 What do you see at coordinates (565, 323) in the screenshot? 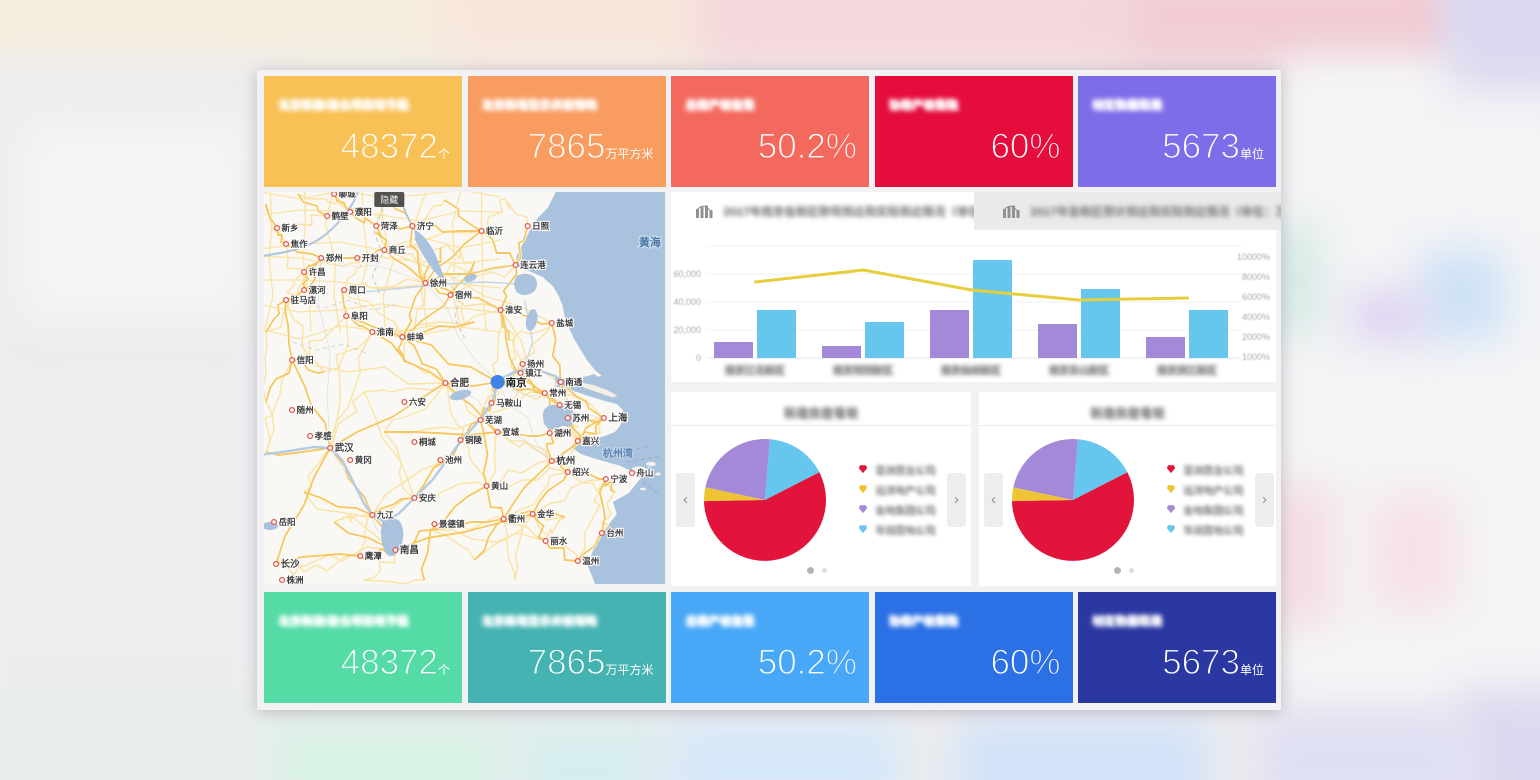
I see `svg-text: 盐城` at bounding box center [565, 323].